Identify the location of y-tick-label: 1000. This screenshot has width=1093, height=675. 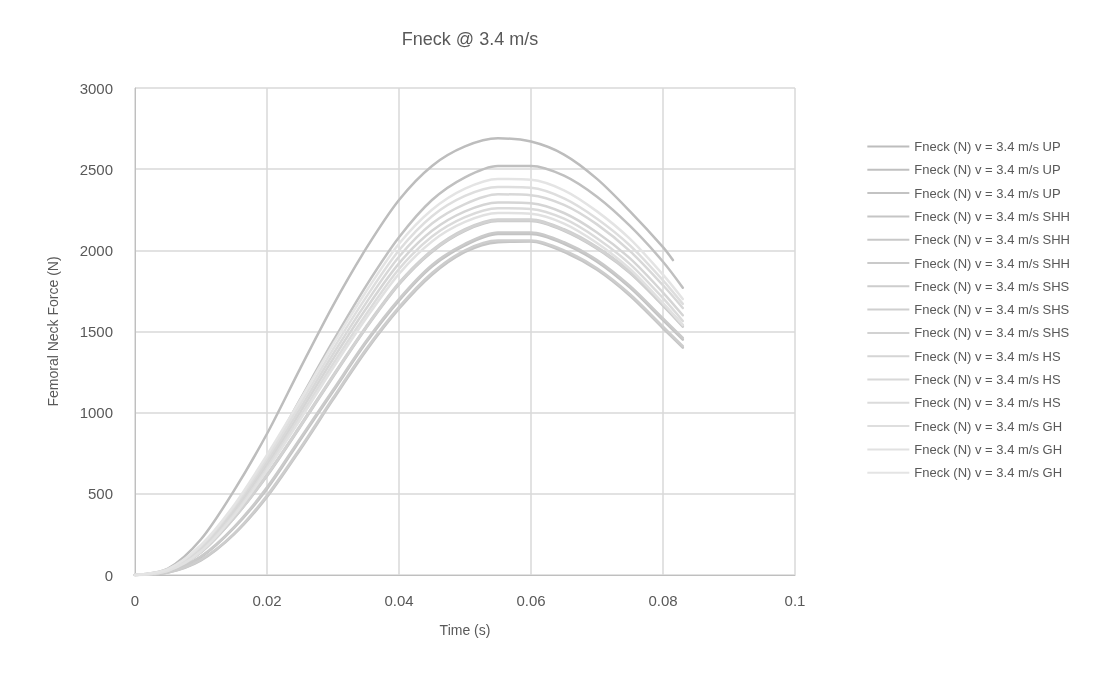
(96, 413).